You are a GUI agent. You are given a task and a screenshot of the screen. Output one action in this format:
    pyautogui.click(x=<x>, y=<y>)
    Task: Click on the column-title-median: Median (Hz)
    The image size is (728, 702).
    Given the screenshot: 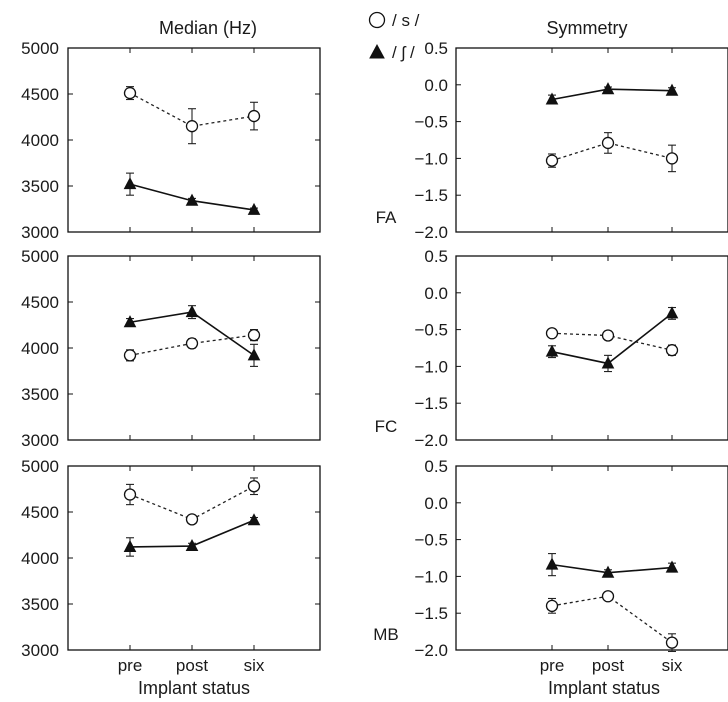 What is the action you would take?
    pyautogui.click(x=208, y=28)
    